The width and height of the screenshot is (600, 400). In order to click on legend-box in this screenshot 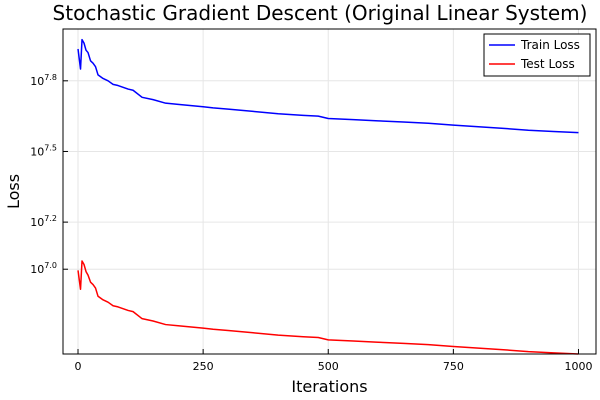, I will do `click(537, 55)`.